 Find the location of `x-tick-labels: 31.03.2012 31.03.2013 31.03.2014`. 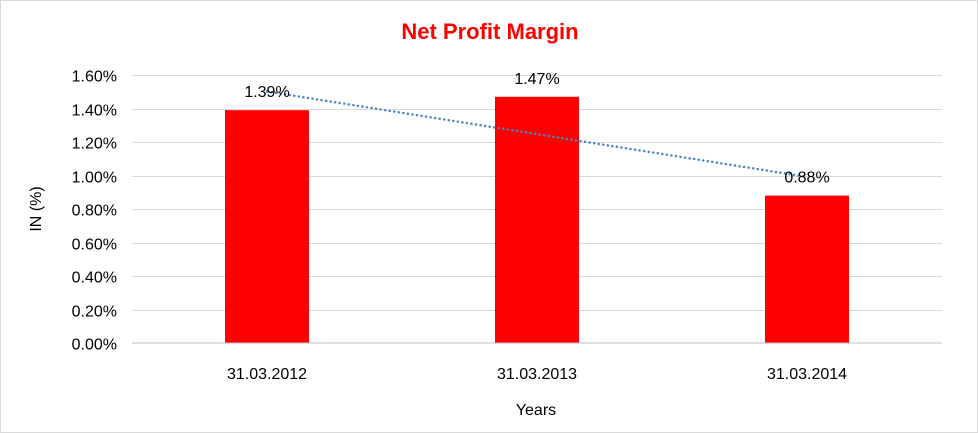

x-tick-labels: 31.03.2012 31.03.2013 31.03.2014 is located at coordinates (537, 374).